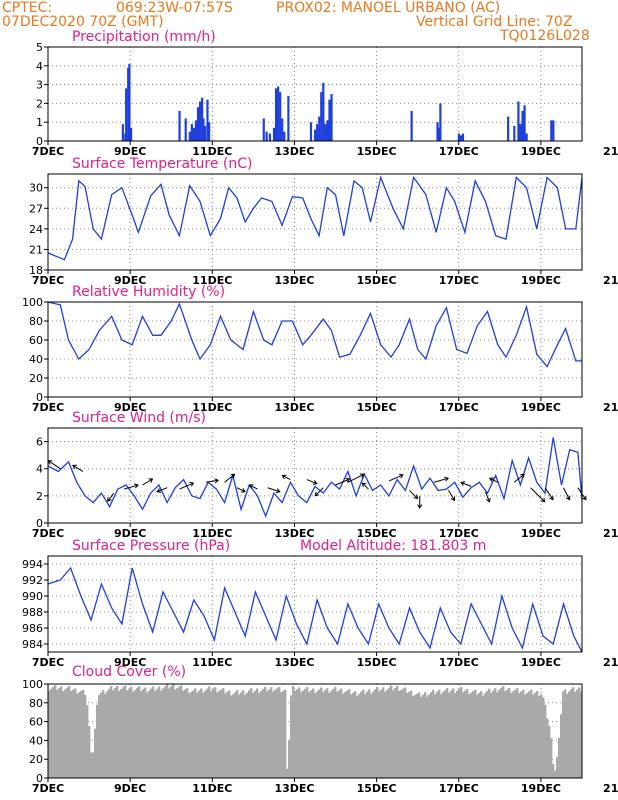 This screenshot has height=800, width=618. I want to click on y-tick-label: 994, so click(32, 564).